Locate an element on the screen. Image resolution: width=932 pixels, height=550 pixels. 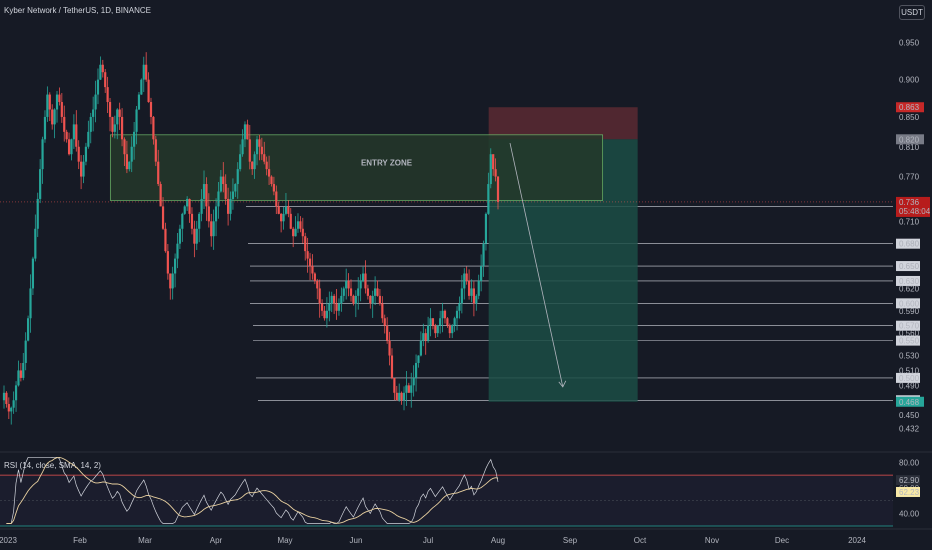
level-tag: 0.630 is located at coordinates (908, 280).